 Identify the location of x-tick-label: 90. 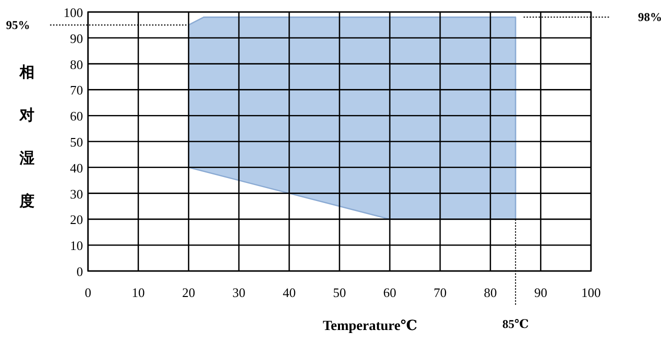
(541, 292).